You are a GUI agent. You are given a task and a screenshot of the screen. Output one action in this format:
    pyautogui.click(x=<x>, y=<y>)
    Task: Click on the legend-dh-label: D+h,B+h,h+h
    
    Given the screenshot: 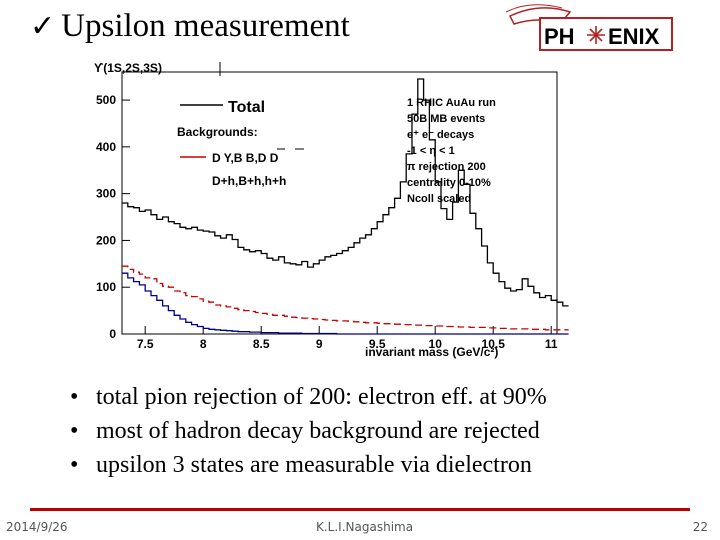 What is the action you would take?
    pyautogui.click(x=249, y=181)
    